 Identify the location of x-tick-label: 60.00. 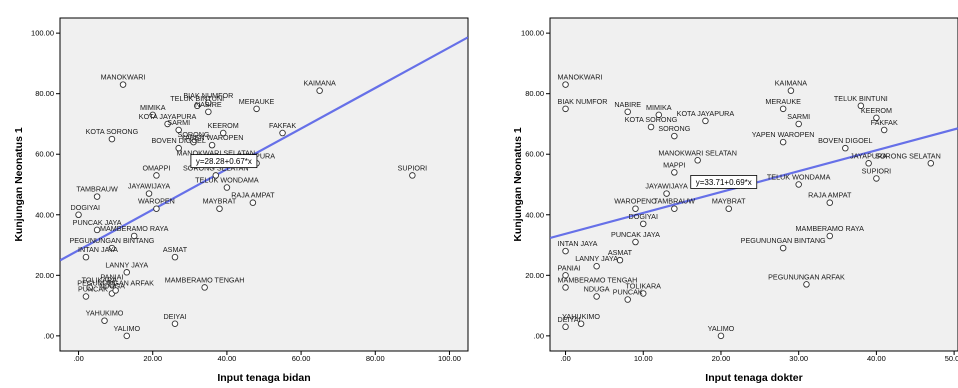
(301, 358).